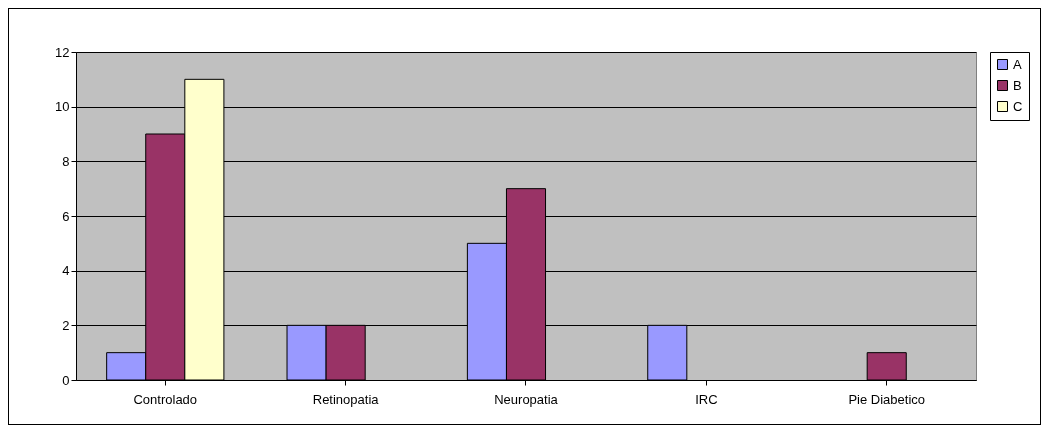 This screenshot has width=1049, height=433. Describe the element at coordinates (706, 399) in the screenshot. I see `x-tick-label: IRC` at that location.